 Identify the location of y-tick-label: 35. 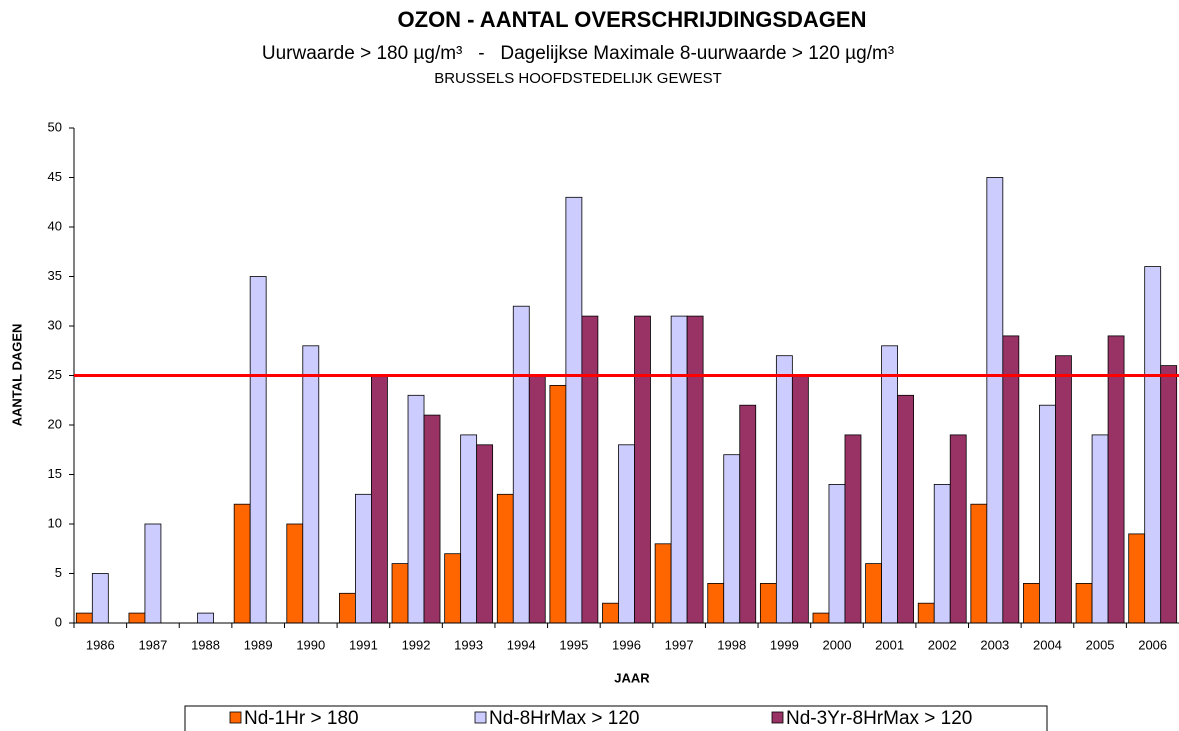
(55, 275).